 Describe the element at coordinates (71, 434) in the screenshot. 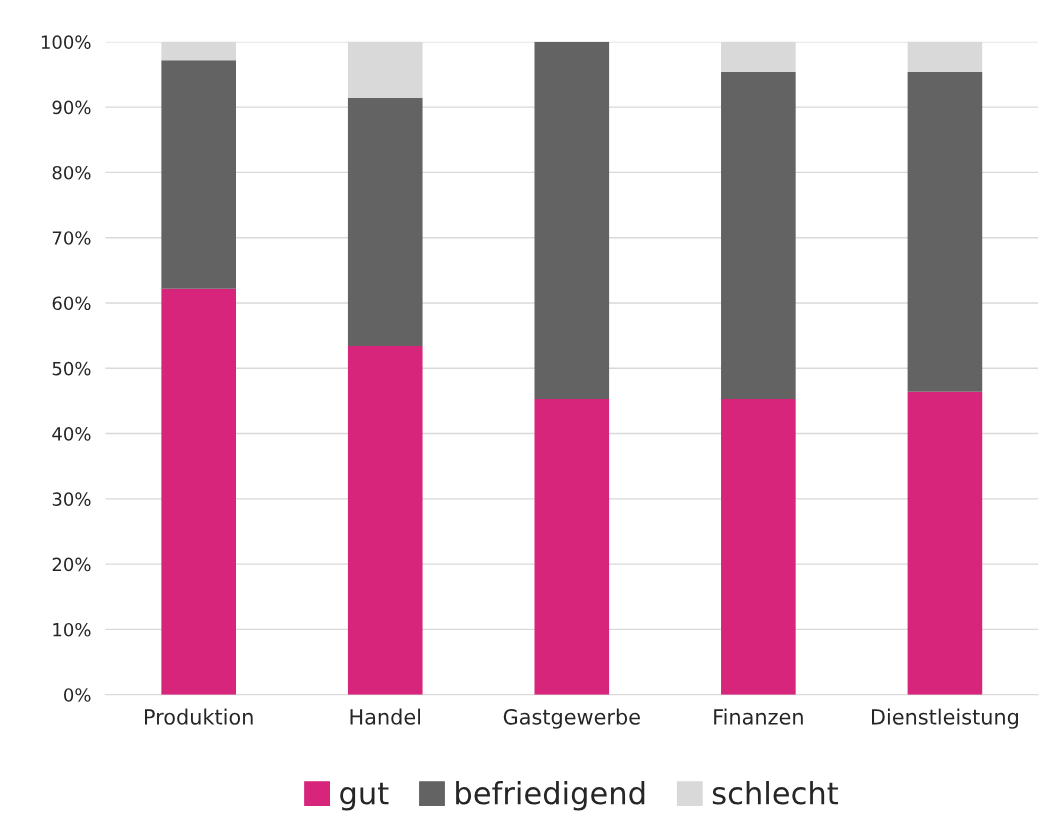

I see `y-tick-label: 40%` at that location.